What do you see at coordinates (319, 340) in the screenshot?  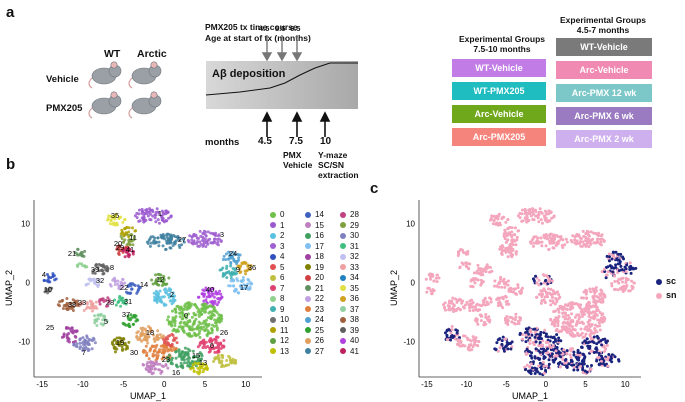 I see `legend-label: 26` at bounding box center [319, 340].